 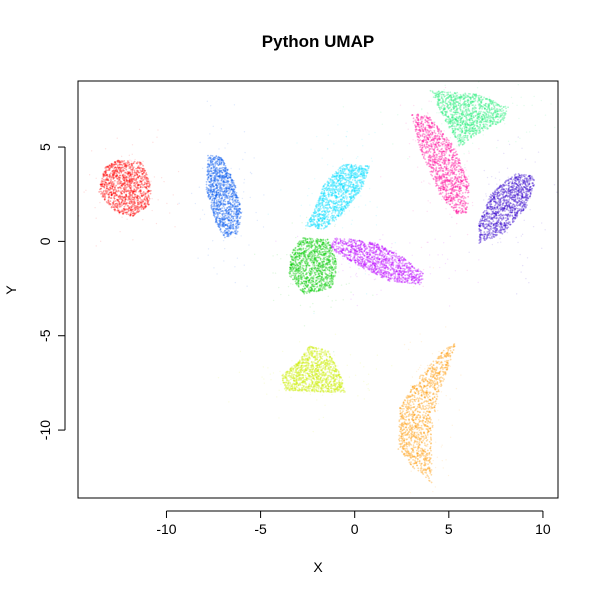 What do you see at coordinates (355, 529) in the screenshot?
I see `x-tick-label: 0` at bounding box center [355, 529].